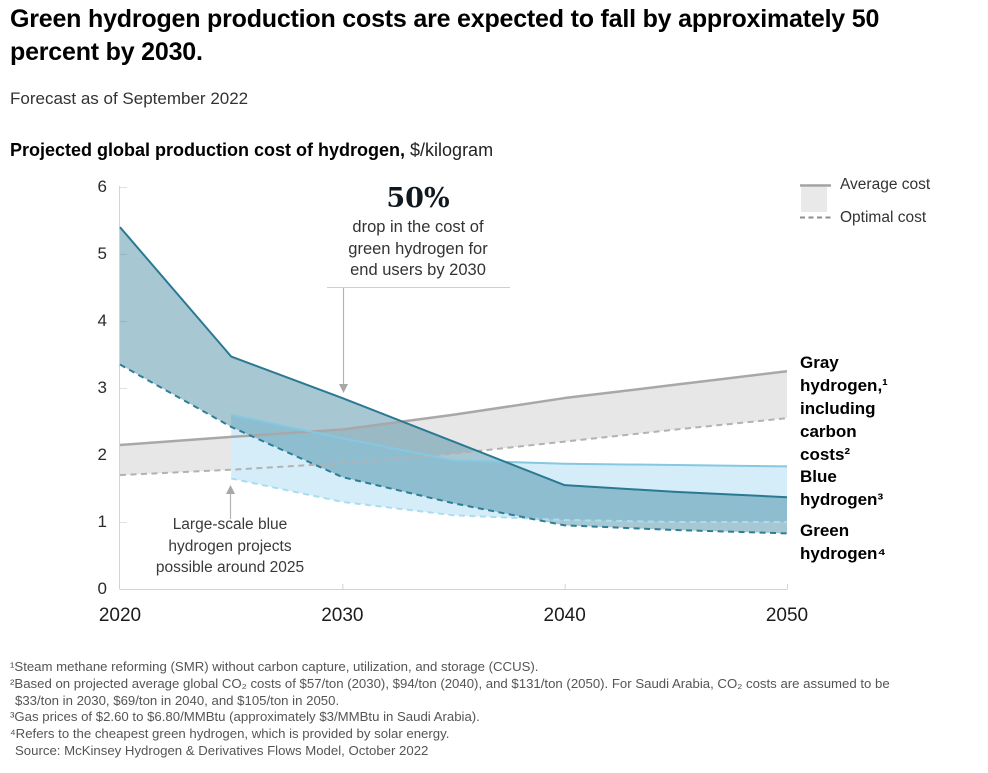  I want to click on x-axis-label-2040: 2040, so click(564, 615).